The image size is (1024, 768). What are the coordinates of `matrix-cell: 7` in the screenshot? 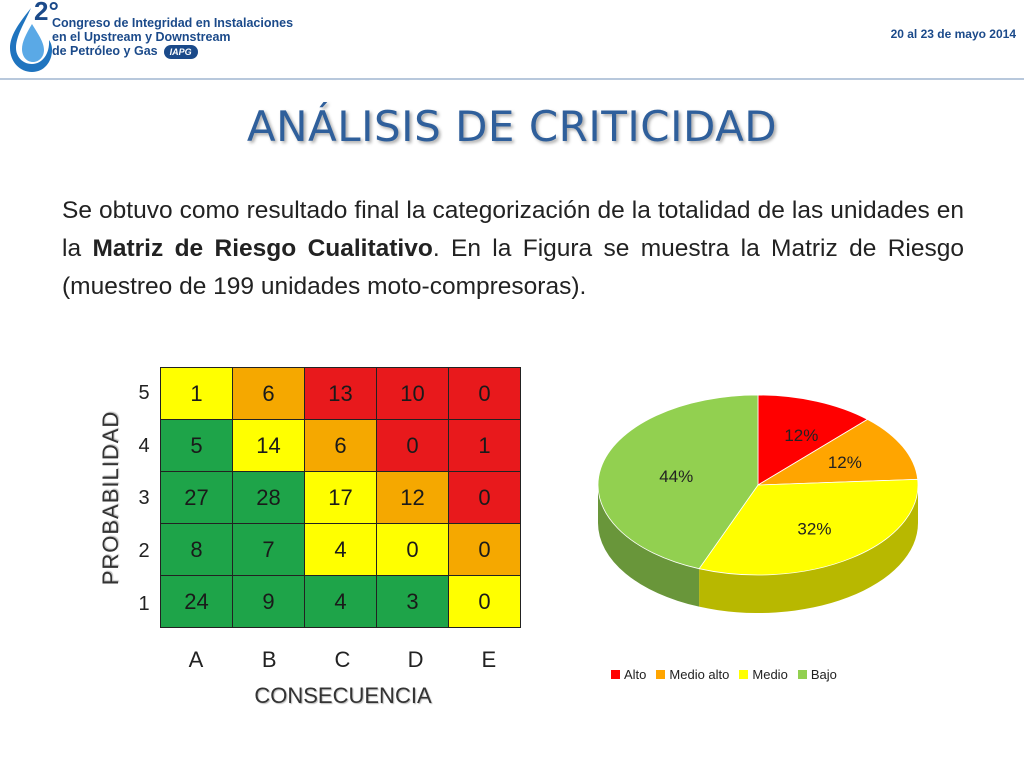 It's located at (268, 549).